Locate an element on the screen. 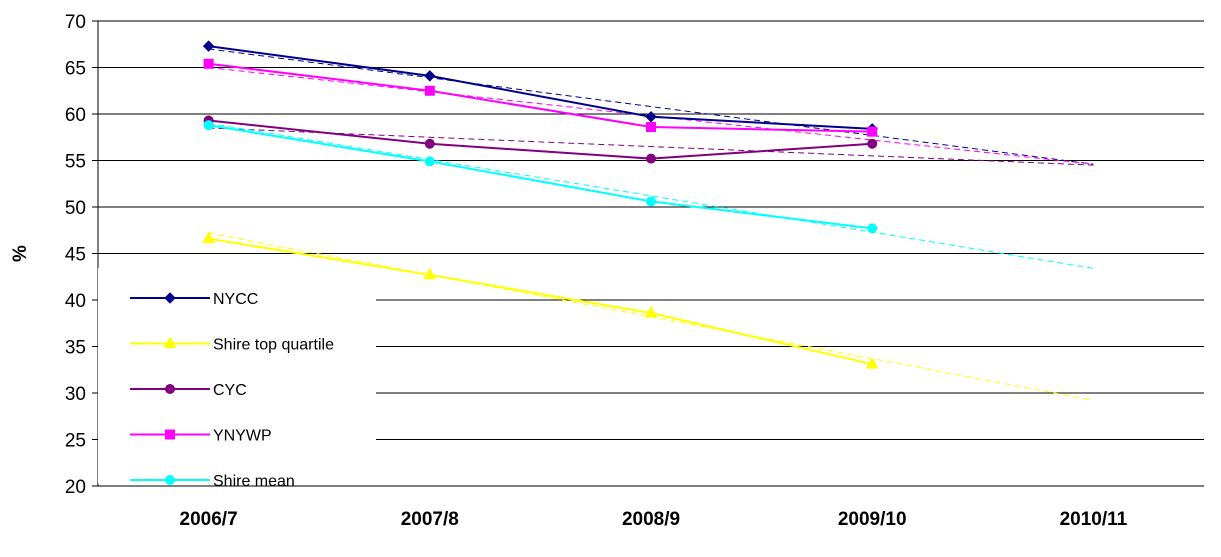 Image resolution: width=1221 pixels, height=557 pixels. series-line-nycc is located at coordinates (540, 87).